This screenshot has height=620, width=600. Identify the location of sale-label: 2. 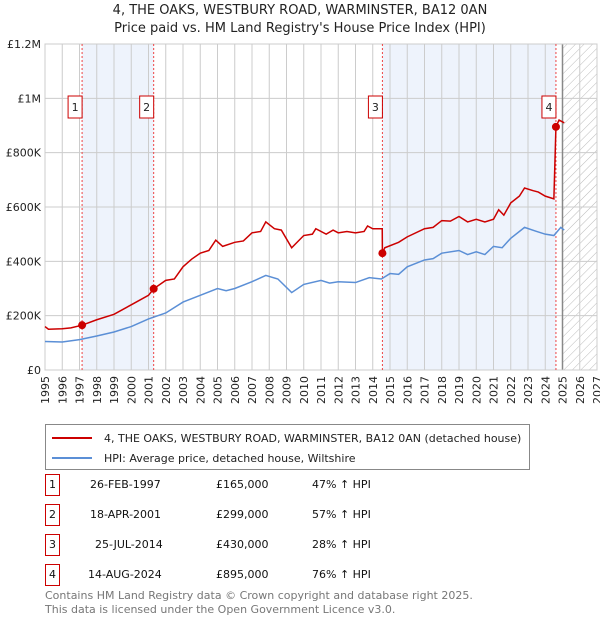
(146, 107).